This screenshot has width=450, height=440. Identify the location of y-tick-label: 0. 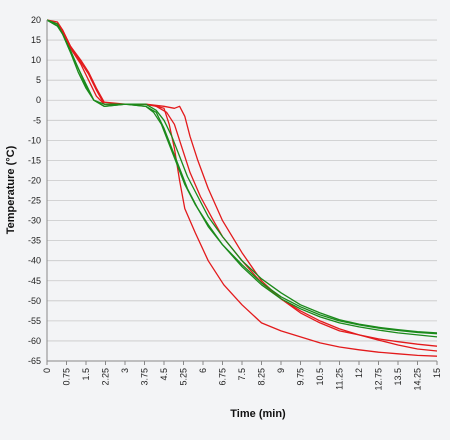
(38, 100).